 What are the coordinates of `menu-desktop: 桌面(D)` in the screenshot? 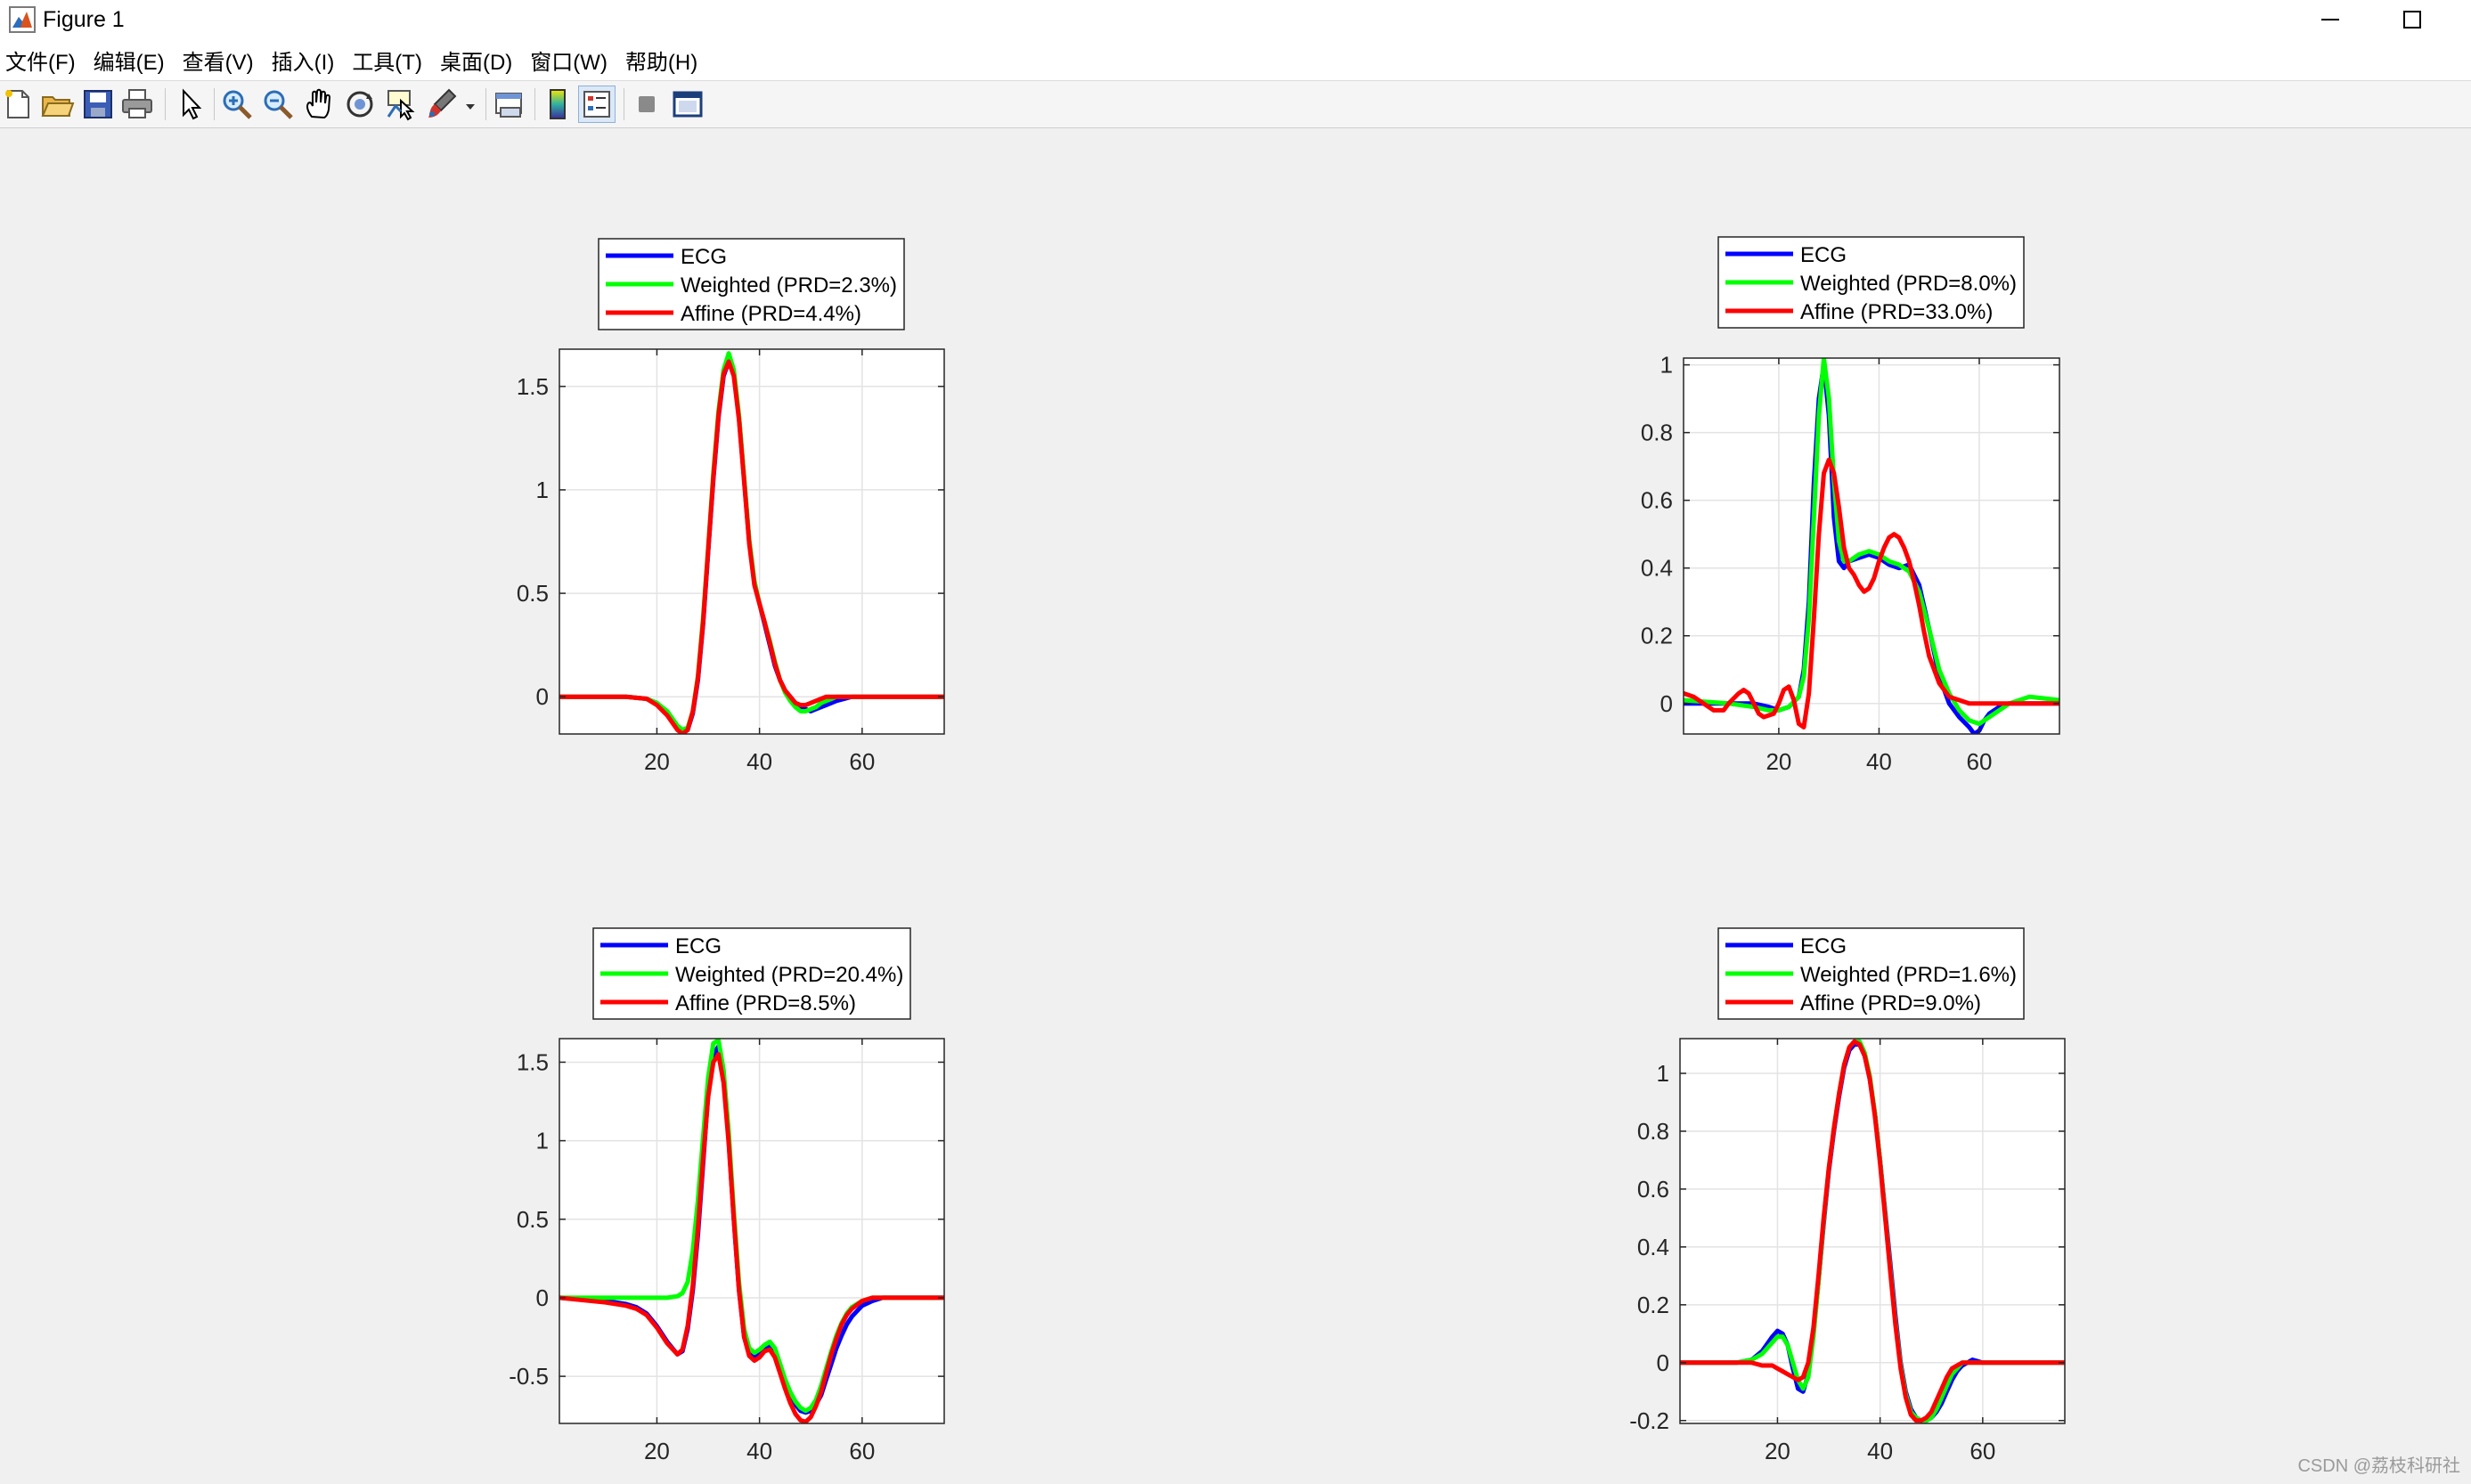 It's located at (476, 62).